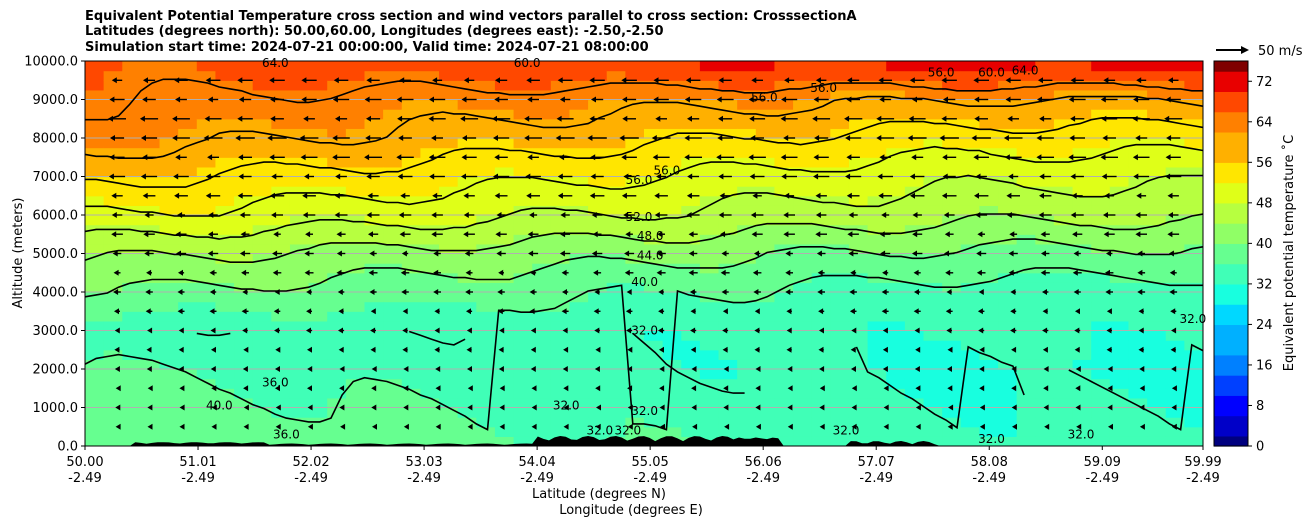 The height and width of the screenshot is (526, 1308). What do you see at coordinates (599, 494) in the screenshot?
I see `x-axis-label-latitude: Latitude (degrees N)` at bounding box center [599, 494].